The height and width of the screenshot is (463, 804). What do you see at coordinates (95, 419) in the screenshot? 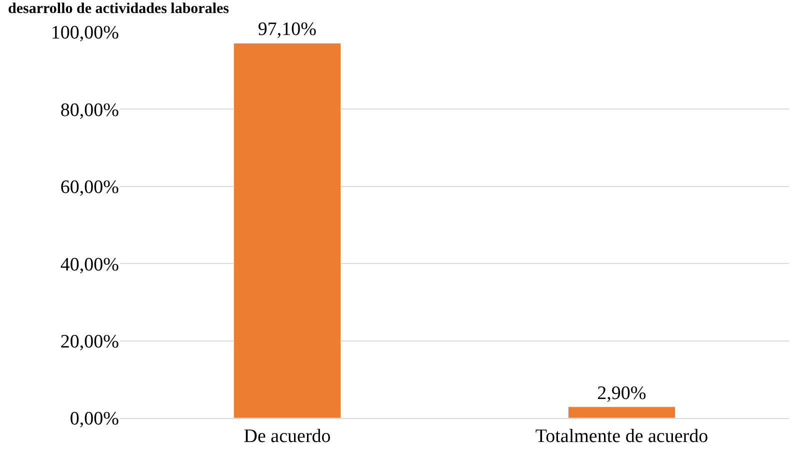
I see `y-tick-label: 0,00%` at bounding box center [95, 419].